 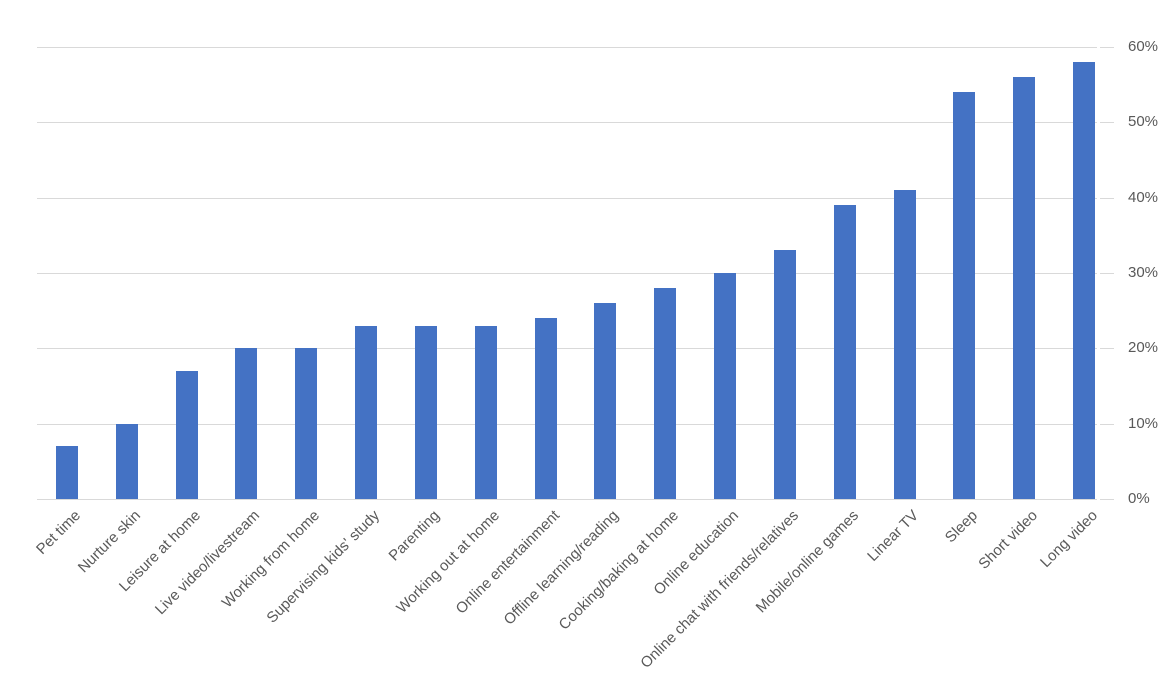 What do you see at coordinates (844, 352) in the screenshot?
I see `bar-mobile-online-games` at bounding box center [844, 352].